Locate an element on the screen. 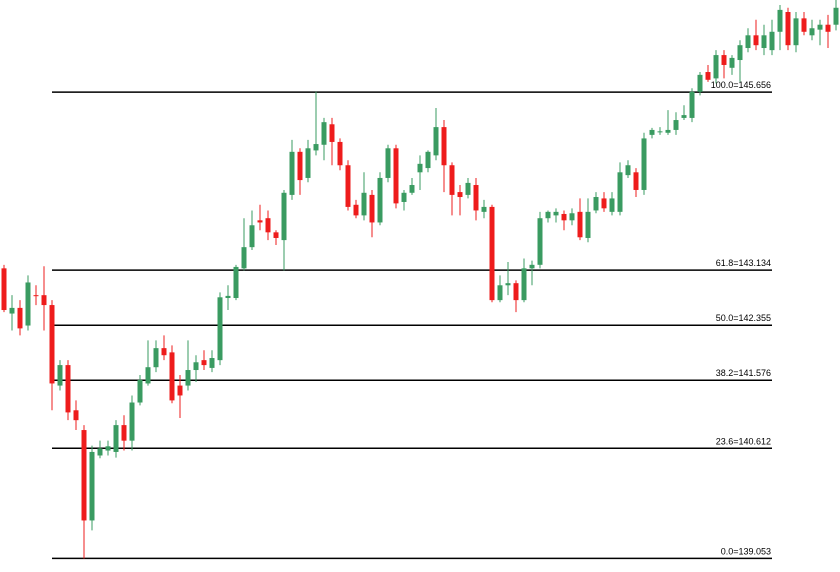 The width and height of the screenshot is (840, 572). fib-level-label: 23.6=140.612 is located at coordinates (743, 441).